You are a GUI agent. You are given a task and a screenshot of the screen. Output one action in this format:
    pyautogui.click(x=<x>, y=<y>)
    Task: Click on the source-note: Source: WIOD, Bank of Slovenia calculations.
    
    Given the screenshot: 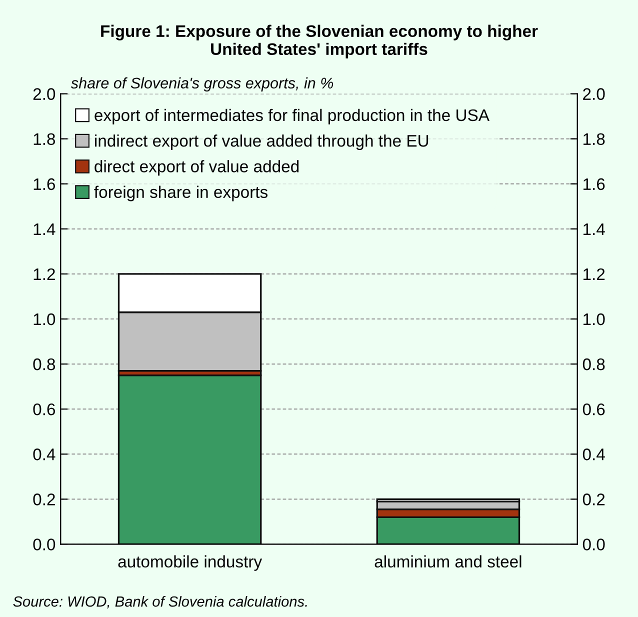 What is the action you would take?
    pyautogui.click(x=160, y=602)
    